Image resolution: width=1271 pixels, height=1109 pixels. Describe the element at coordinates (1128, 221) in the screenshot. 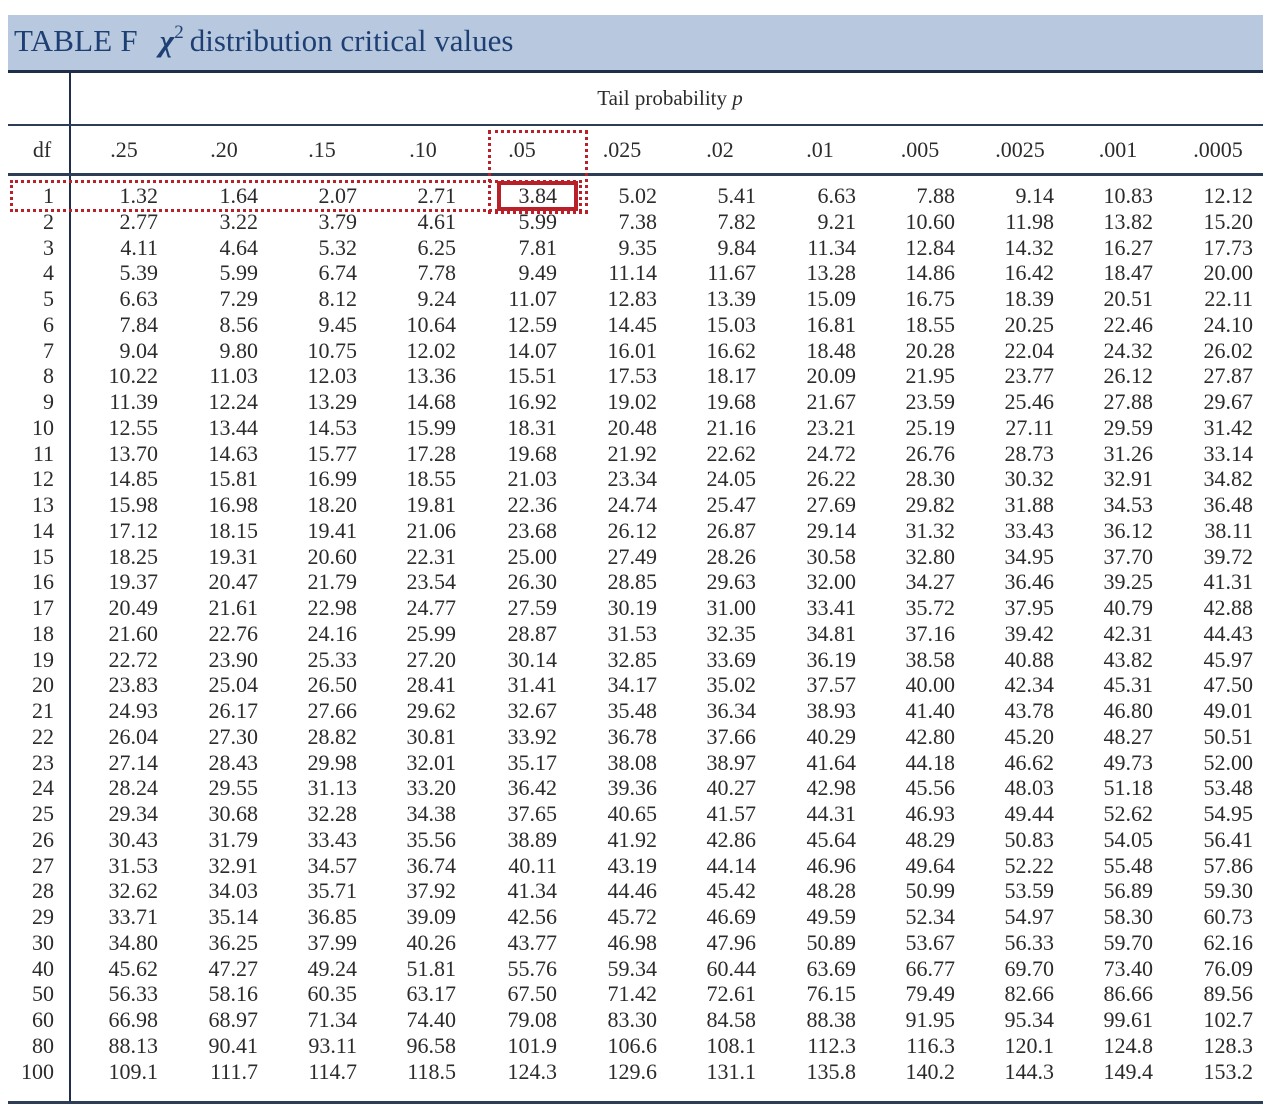

I see `value-cell: 13.82` at that location.